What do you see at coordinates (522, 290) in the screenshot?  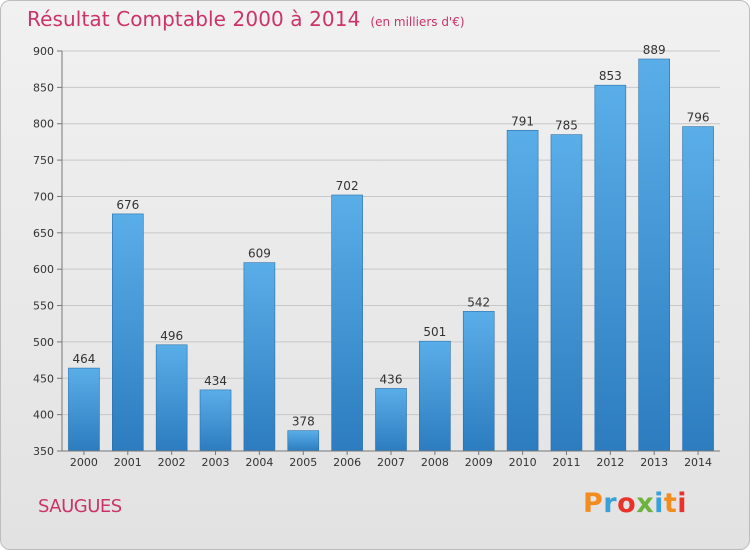 I see `bar-2010` at bounding box center [522, 290].